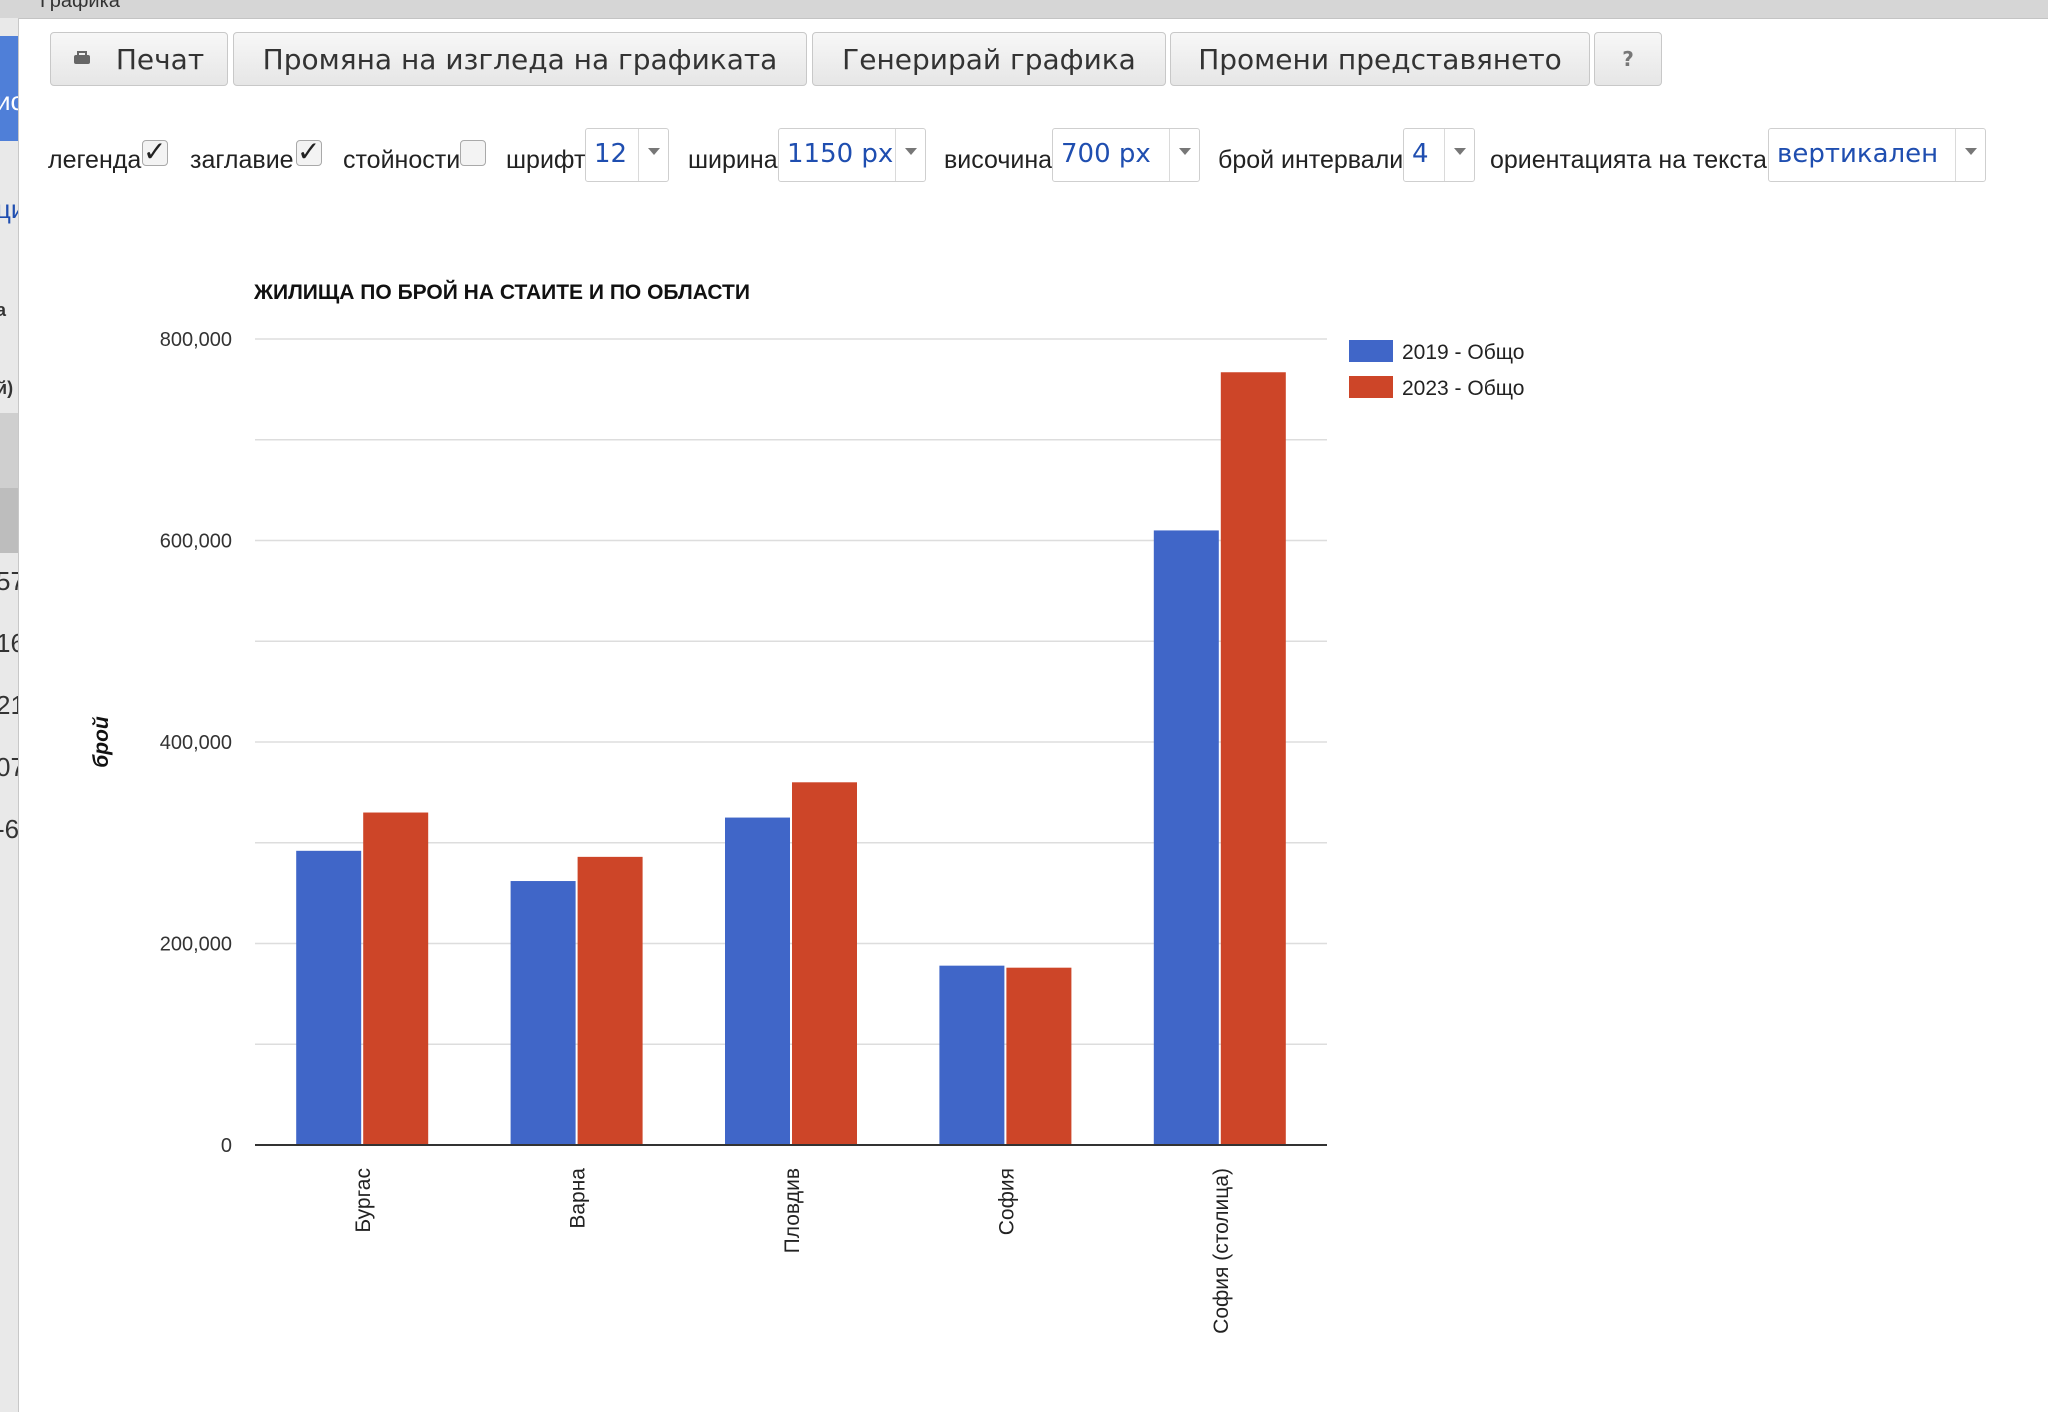 The width and height of the screenshot is (2048, 1412). What do you see at coordinates (95, 160) in the screenshot?
I see `legend-label: легенда` at bounding box center [95, 160].